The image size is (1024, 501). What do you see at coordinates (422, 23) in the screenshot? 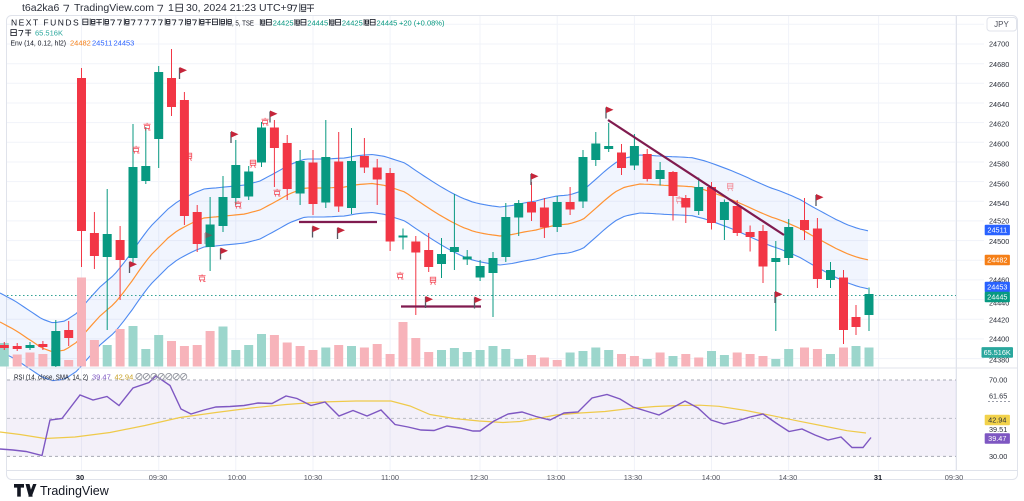
I see `svg-text: +20 (+0.08%)` at bounding box center [422, 23].